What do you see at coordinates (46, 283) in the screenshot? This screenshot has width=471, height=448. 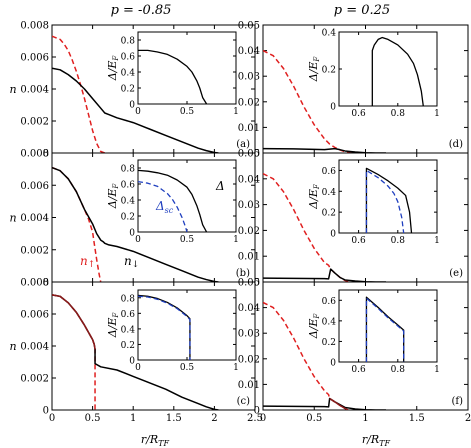 I see `panel-b-y-tick-label: 0` at bounding box center [46, 283].